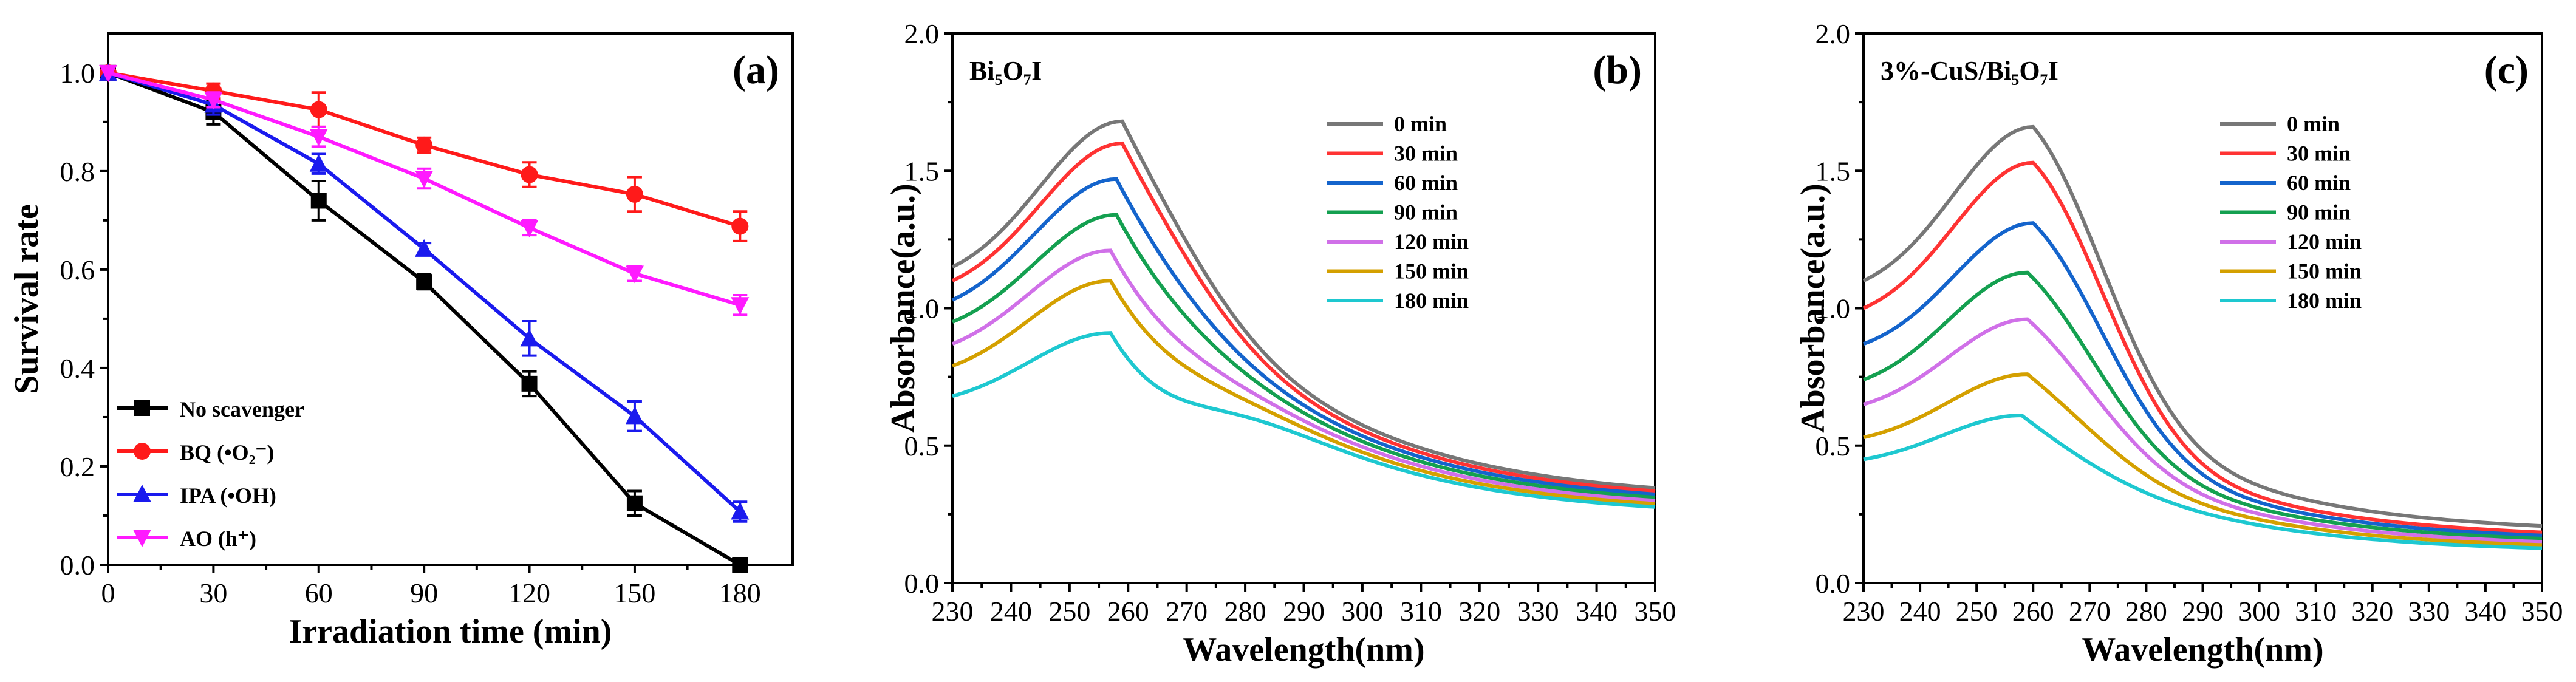 The width and height of the screenshot is (2576, 682). Describe the element at coordinates (1597, 611) in the screenshot. I see `x-tick-label: 340` at that location.